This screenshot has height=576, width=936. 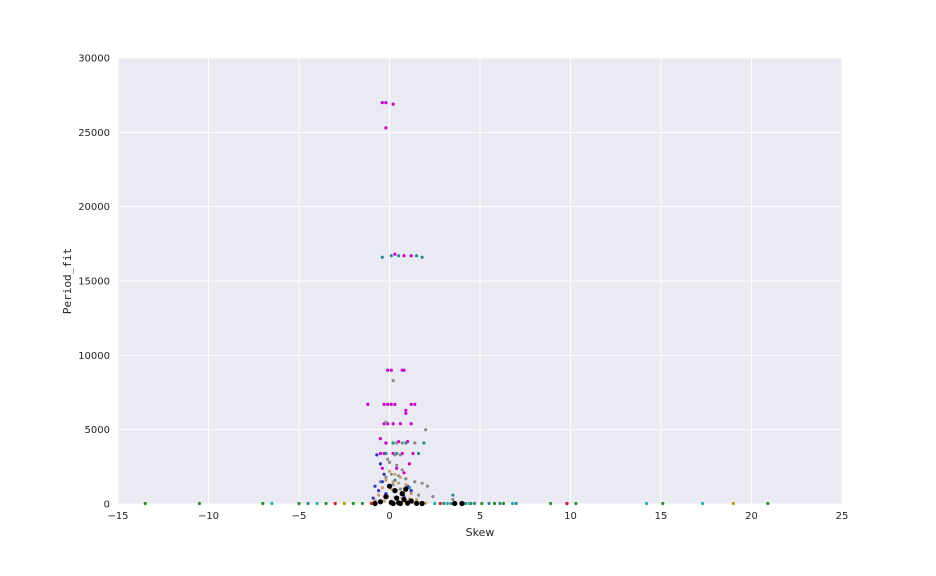 I want to click on y-tick-label: 5000, so click(x=97, y=430).